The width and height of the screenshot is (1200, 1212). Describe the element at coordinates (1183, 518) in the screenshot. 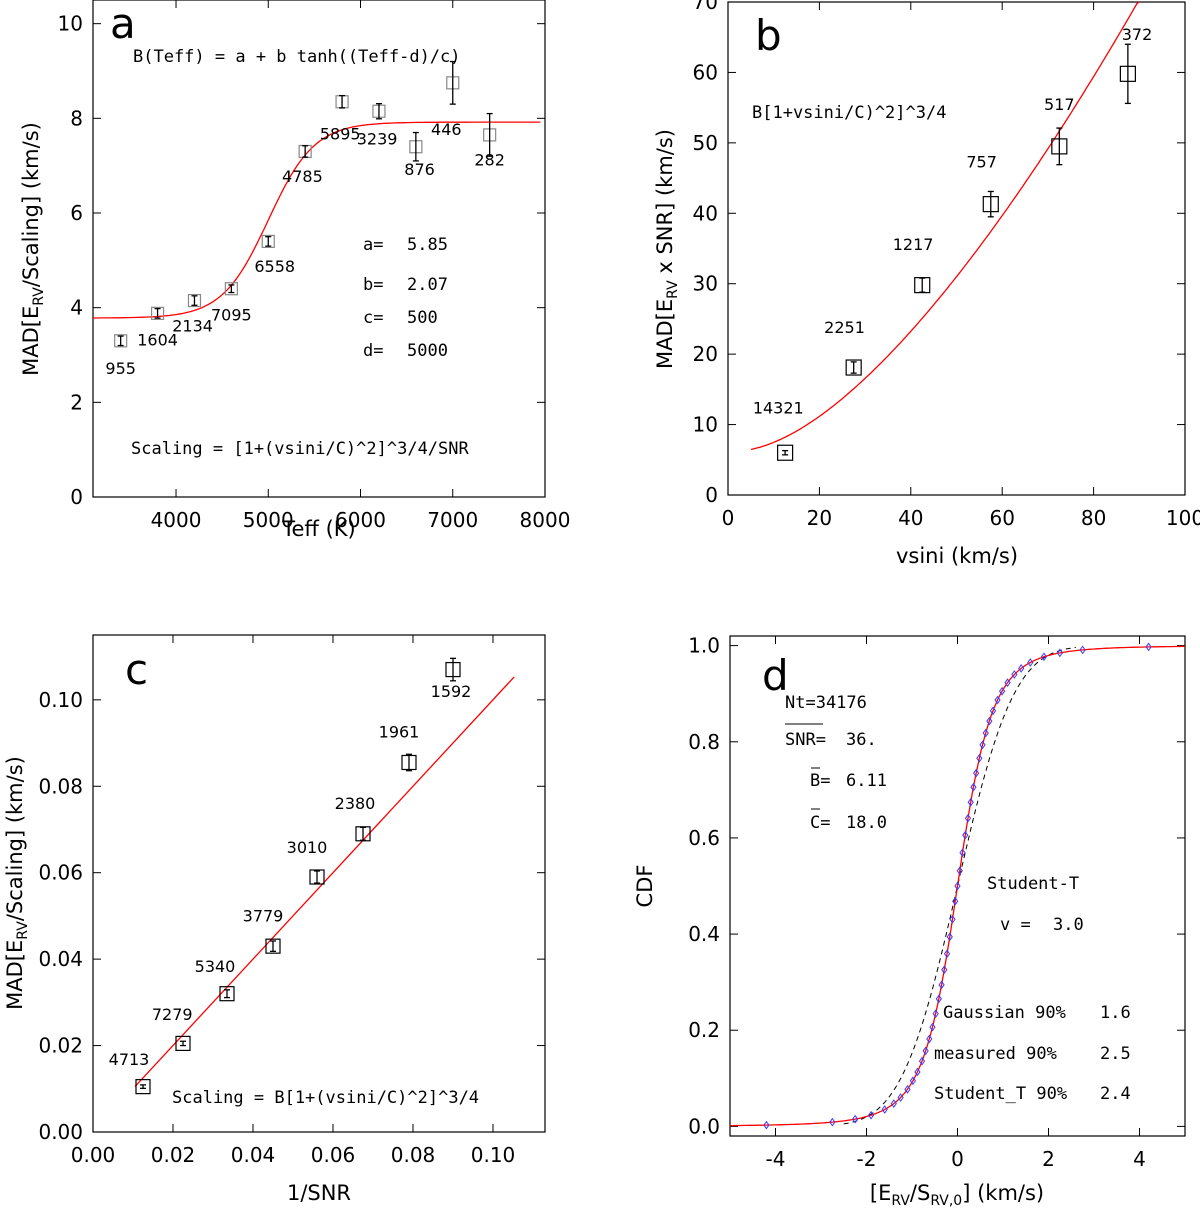

I see `x-tick-label: 100` at that location.